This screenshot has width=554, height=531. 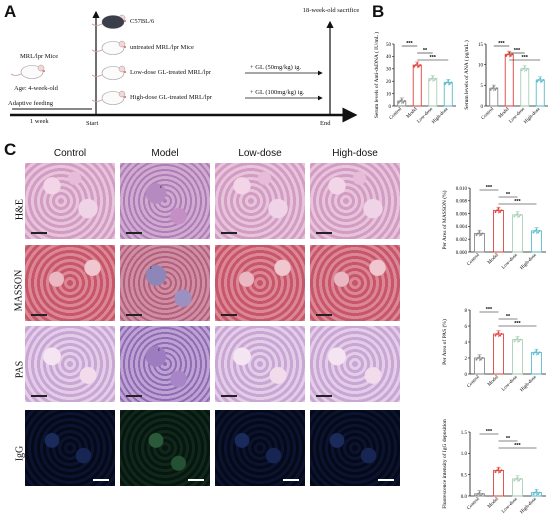 I want to click on row-header-he: H&E, so click(x=20, y=209).